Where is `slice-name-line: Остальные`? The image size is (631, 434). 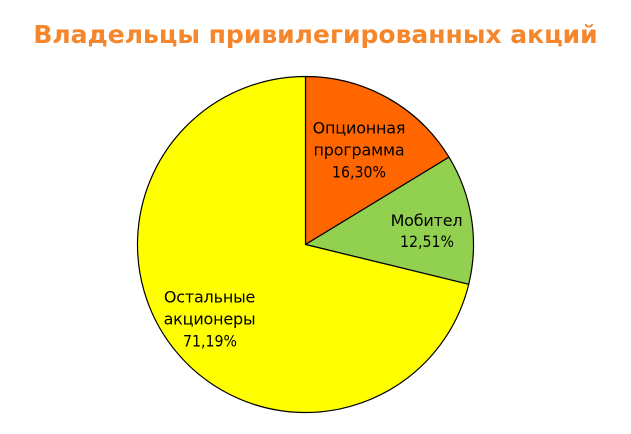 slice-name-line: Остальные is located at coordinates (209, 297).